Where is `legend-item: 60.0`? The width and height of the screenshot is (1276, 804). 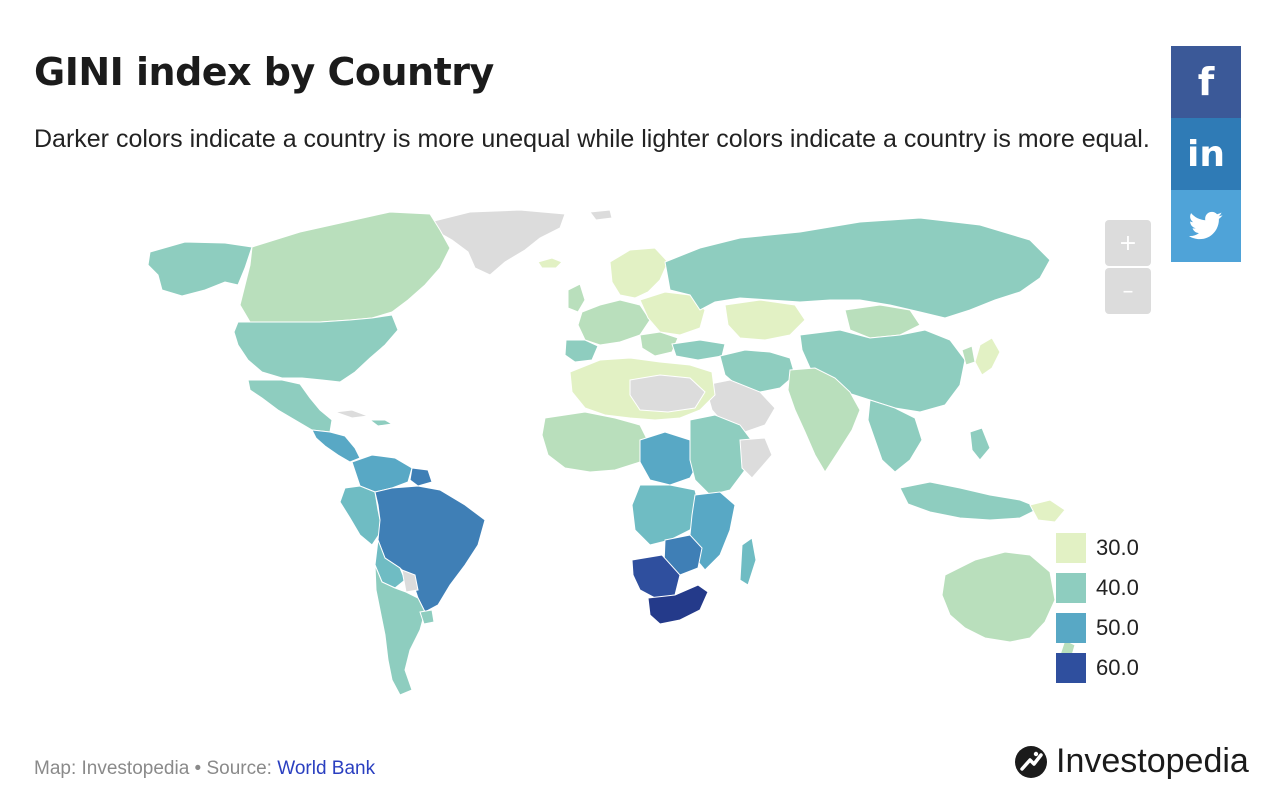
legend-item: 60.0 is located at coordinates (1097, 668).